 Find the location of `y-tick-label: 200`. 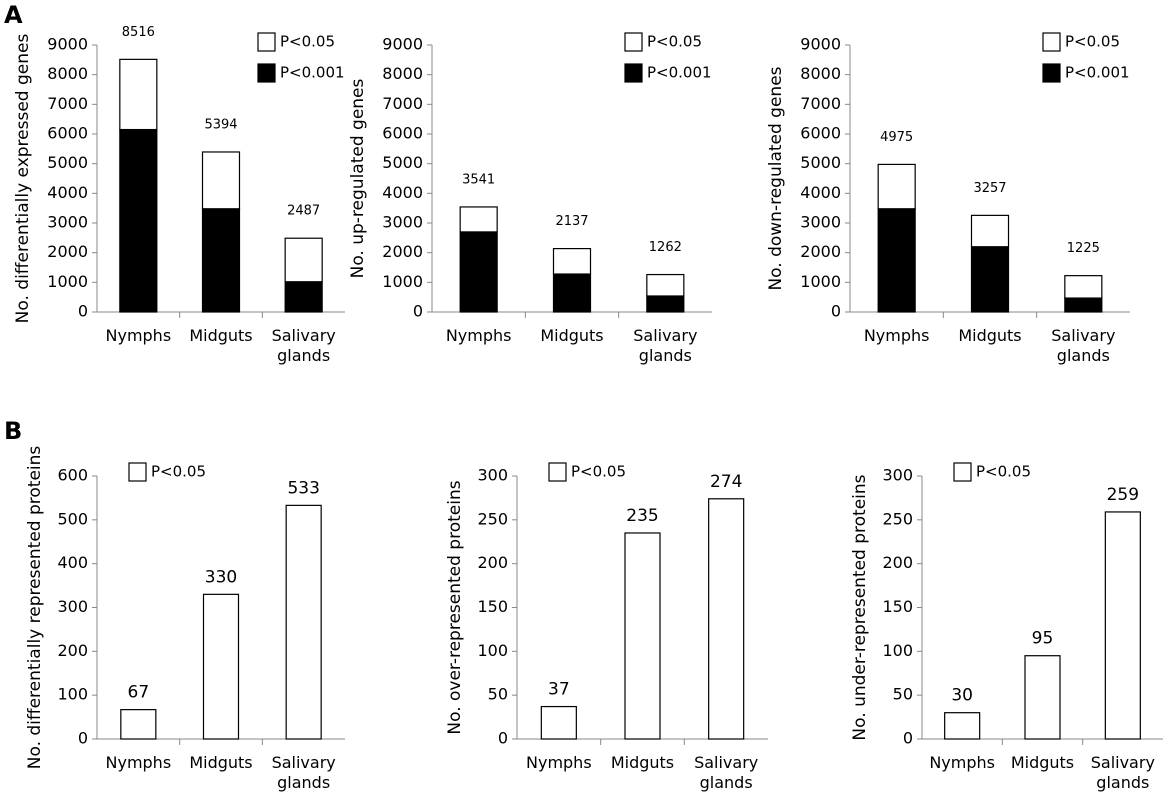

y-tick-label: 200 is located at coordinates (72, 650).